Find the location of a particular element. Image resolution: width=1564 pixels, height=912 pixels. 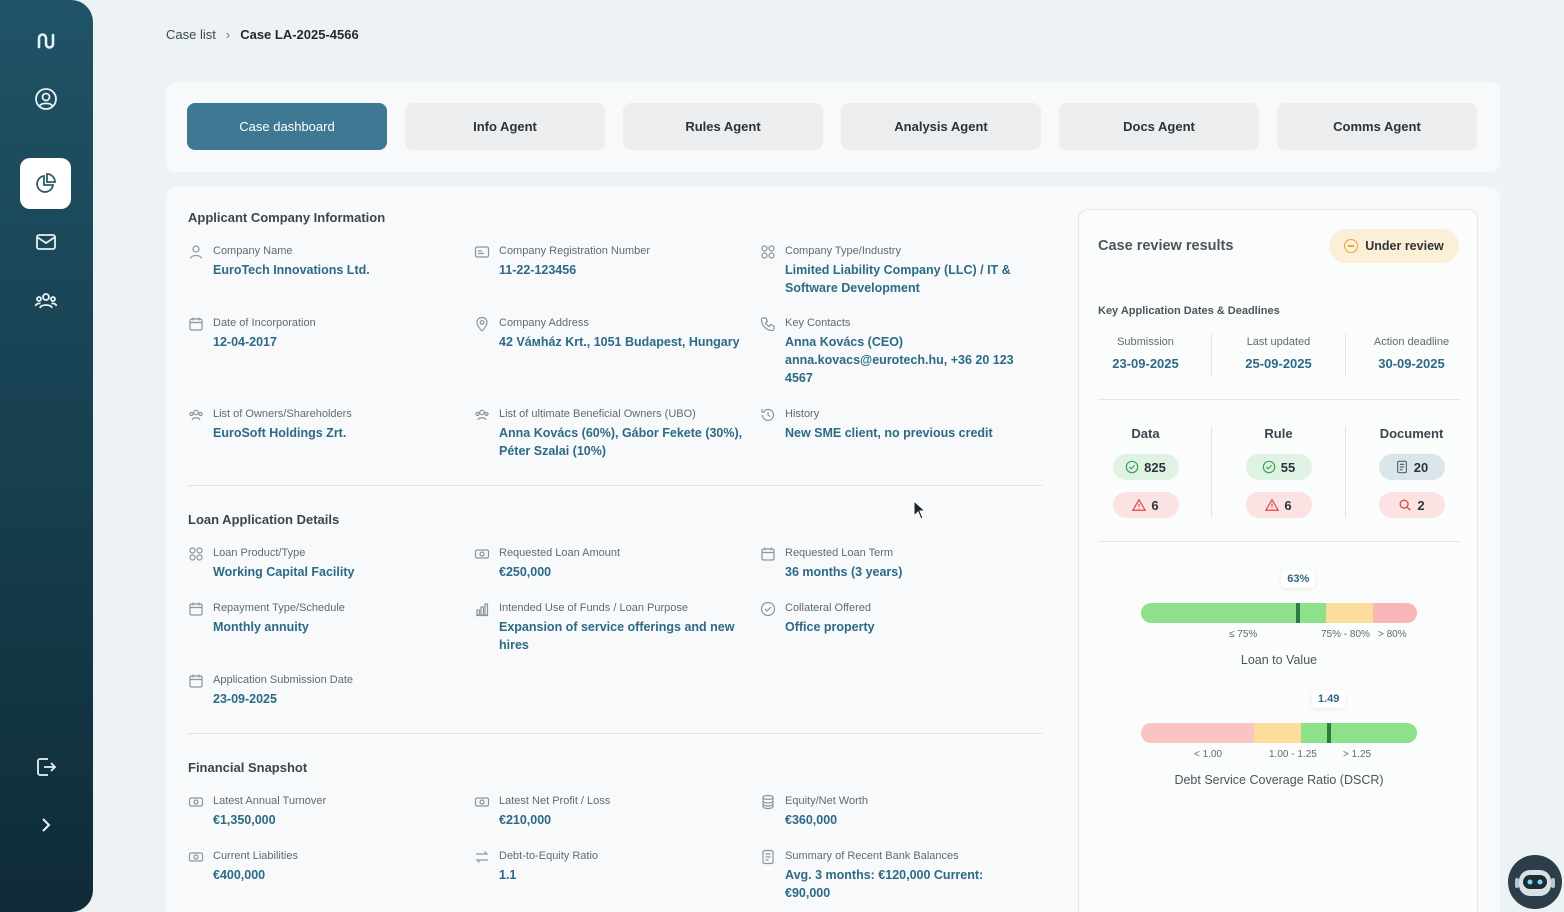

ltv-value-label: 63% is located at coordinates (1298, 579).